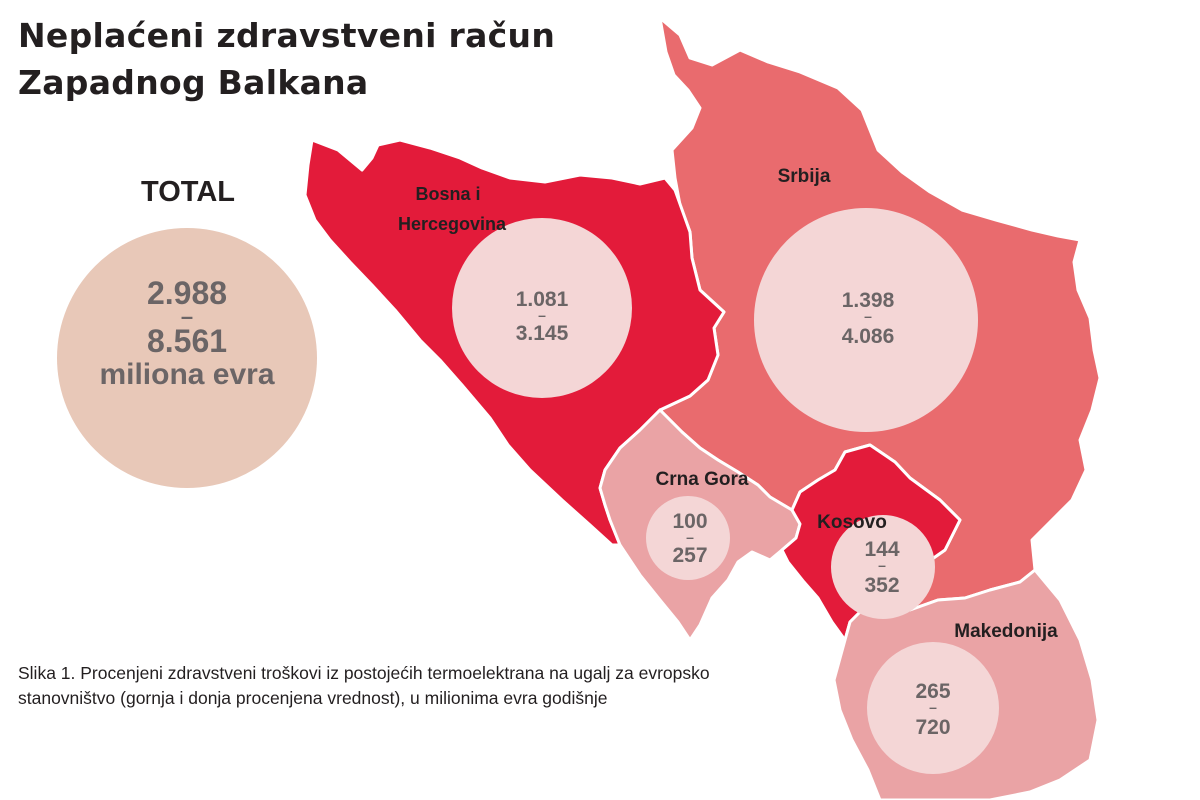 The width and height of the screenshot is (1200, 800). What do you see at coordinates (542, 299) in the screenshot?
I see `region-bih-low: 1.081` at bounding box center [542, 299].